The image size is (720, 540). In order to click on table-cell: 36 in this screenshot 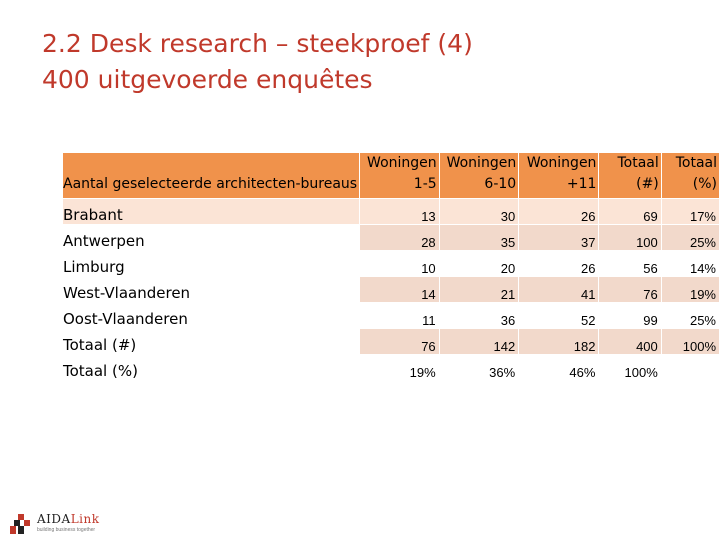, I will do `click(479, 315)`.